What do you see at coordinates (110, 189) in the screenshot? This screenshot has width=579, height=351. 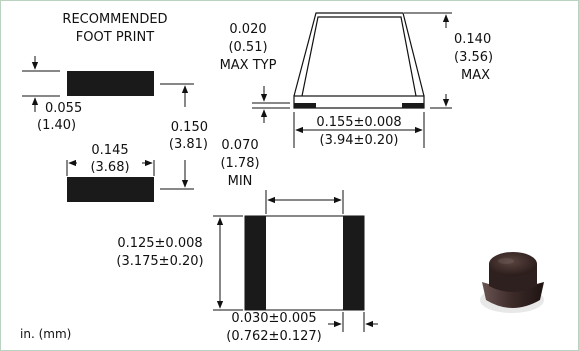 I see `footprint-pad-bottom` at bounding box center [110, 189].